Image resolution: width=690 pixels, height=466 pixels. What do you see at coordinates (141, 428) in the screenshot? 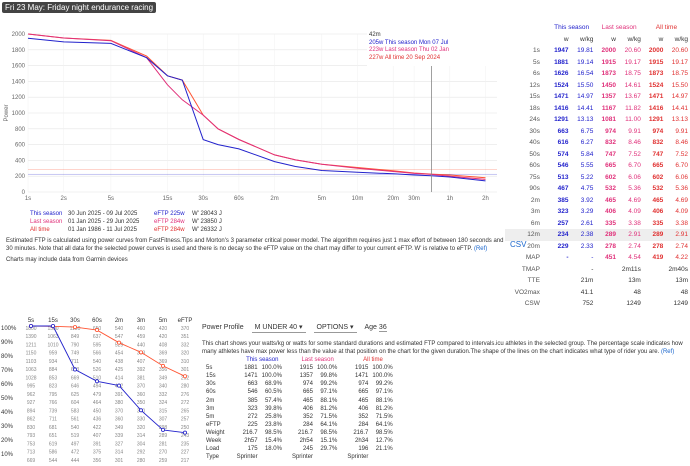
I see `profile-cell: 320` at bounding box center [141, 428].